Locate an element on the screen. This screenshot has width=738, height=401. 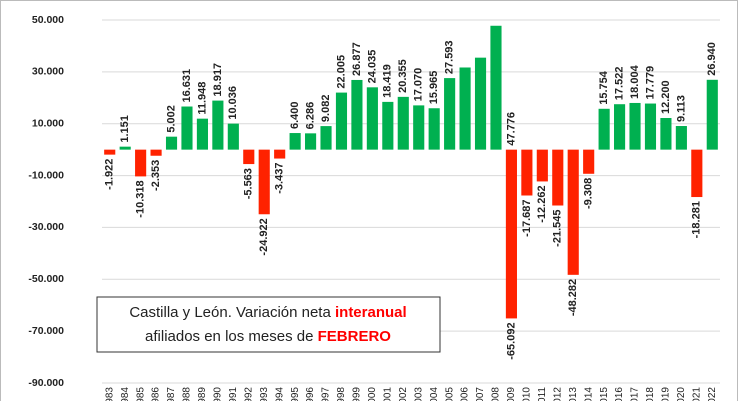
x-tick-label: 1997 is located at coordinates (326, 394).